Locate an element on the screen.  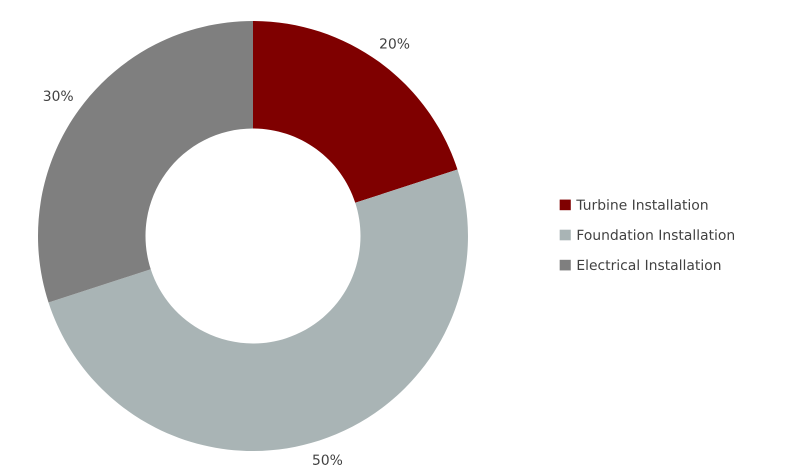
legend-label: Turbine Installation is located at coordinates (642, 204).